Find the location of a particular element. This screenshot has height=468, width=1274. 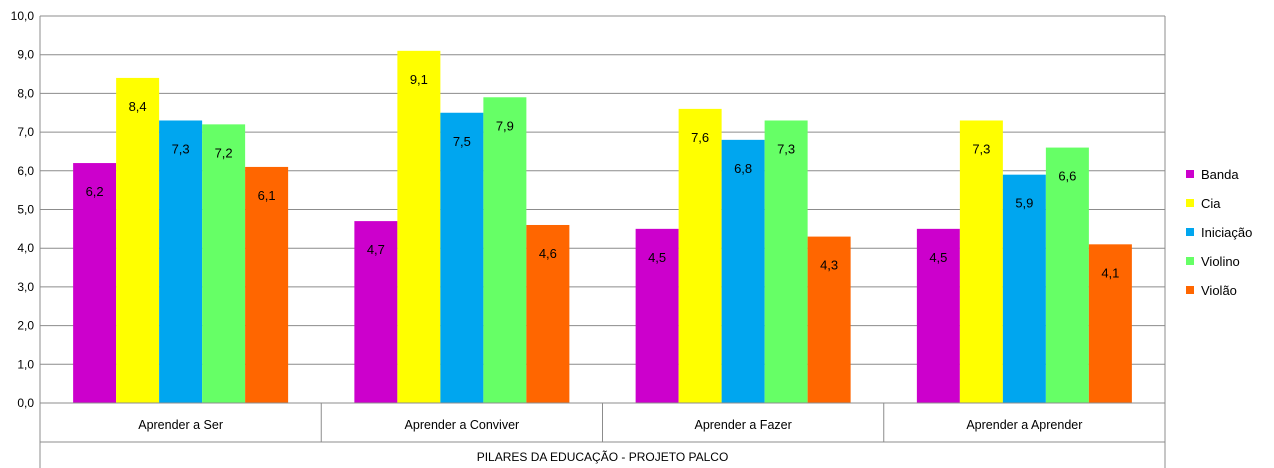

y-tick-label: 3,0 is located at coordinates (25, 287).